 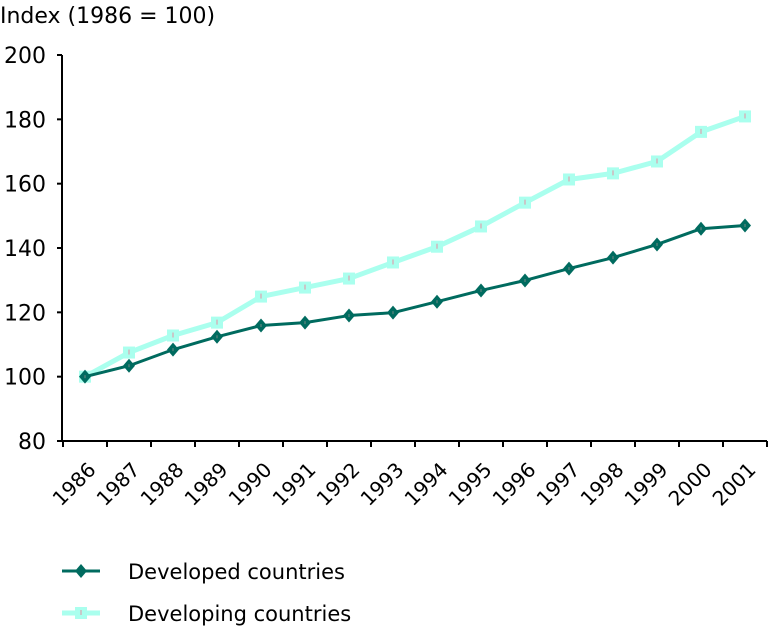 What do you see at coordinates (25, 249) in the screenshot?
I see `y-tick-label: 140` at bounding box center [25, 249].